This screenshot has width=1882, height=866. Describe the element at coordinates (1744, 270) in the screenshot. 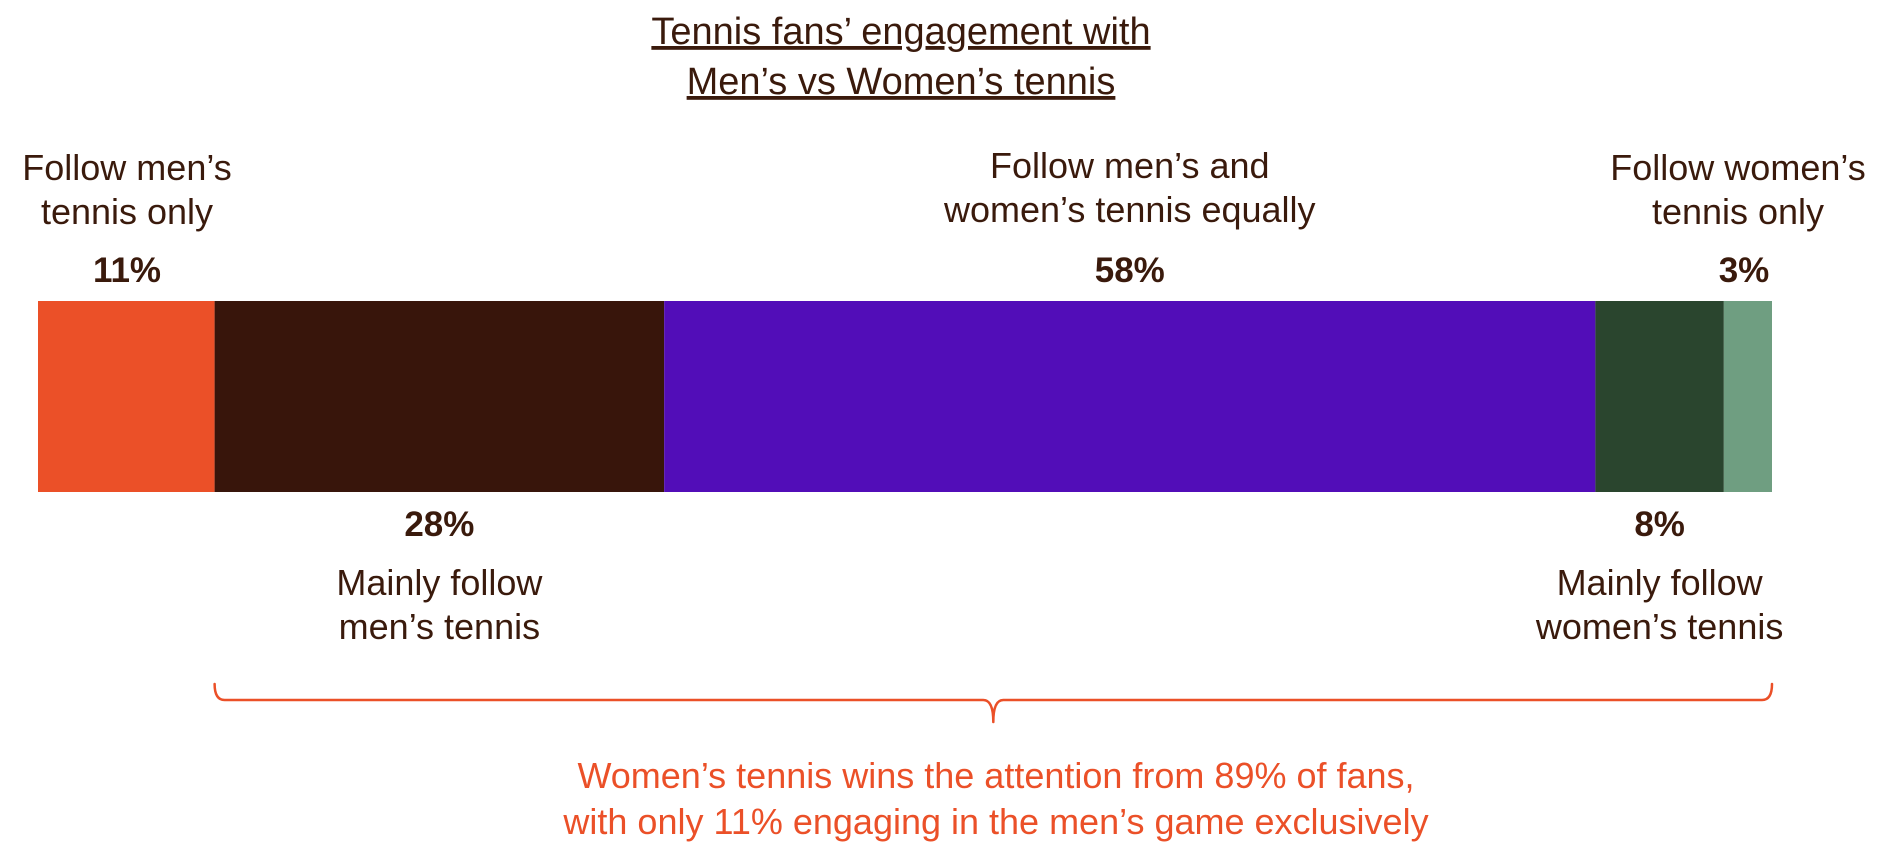

I see `segment-value-label: 3%` at that location.